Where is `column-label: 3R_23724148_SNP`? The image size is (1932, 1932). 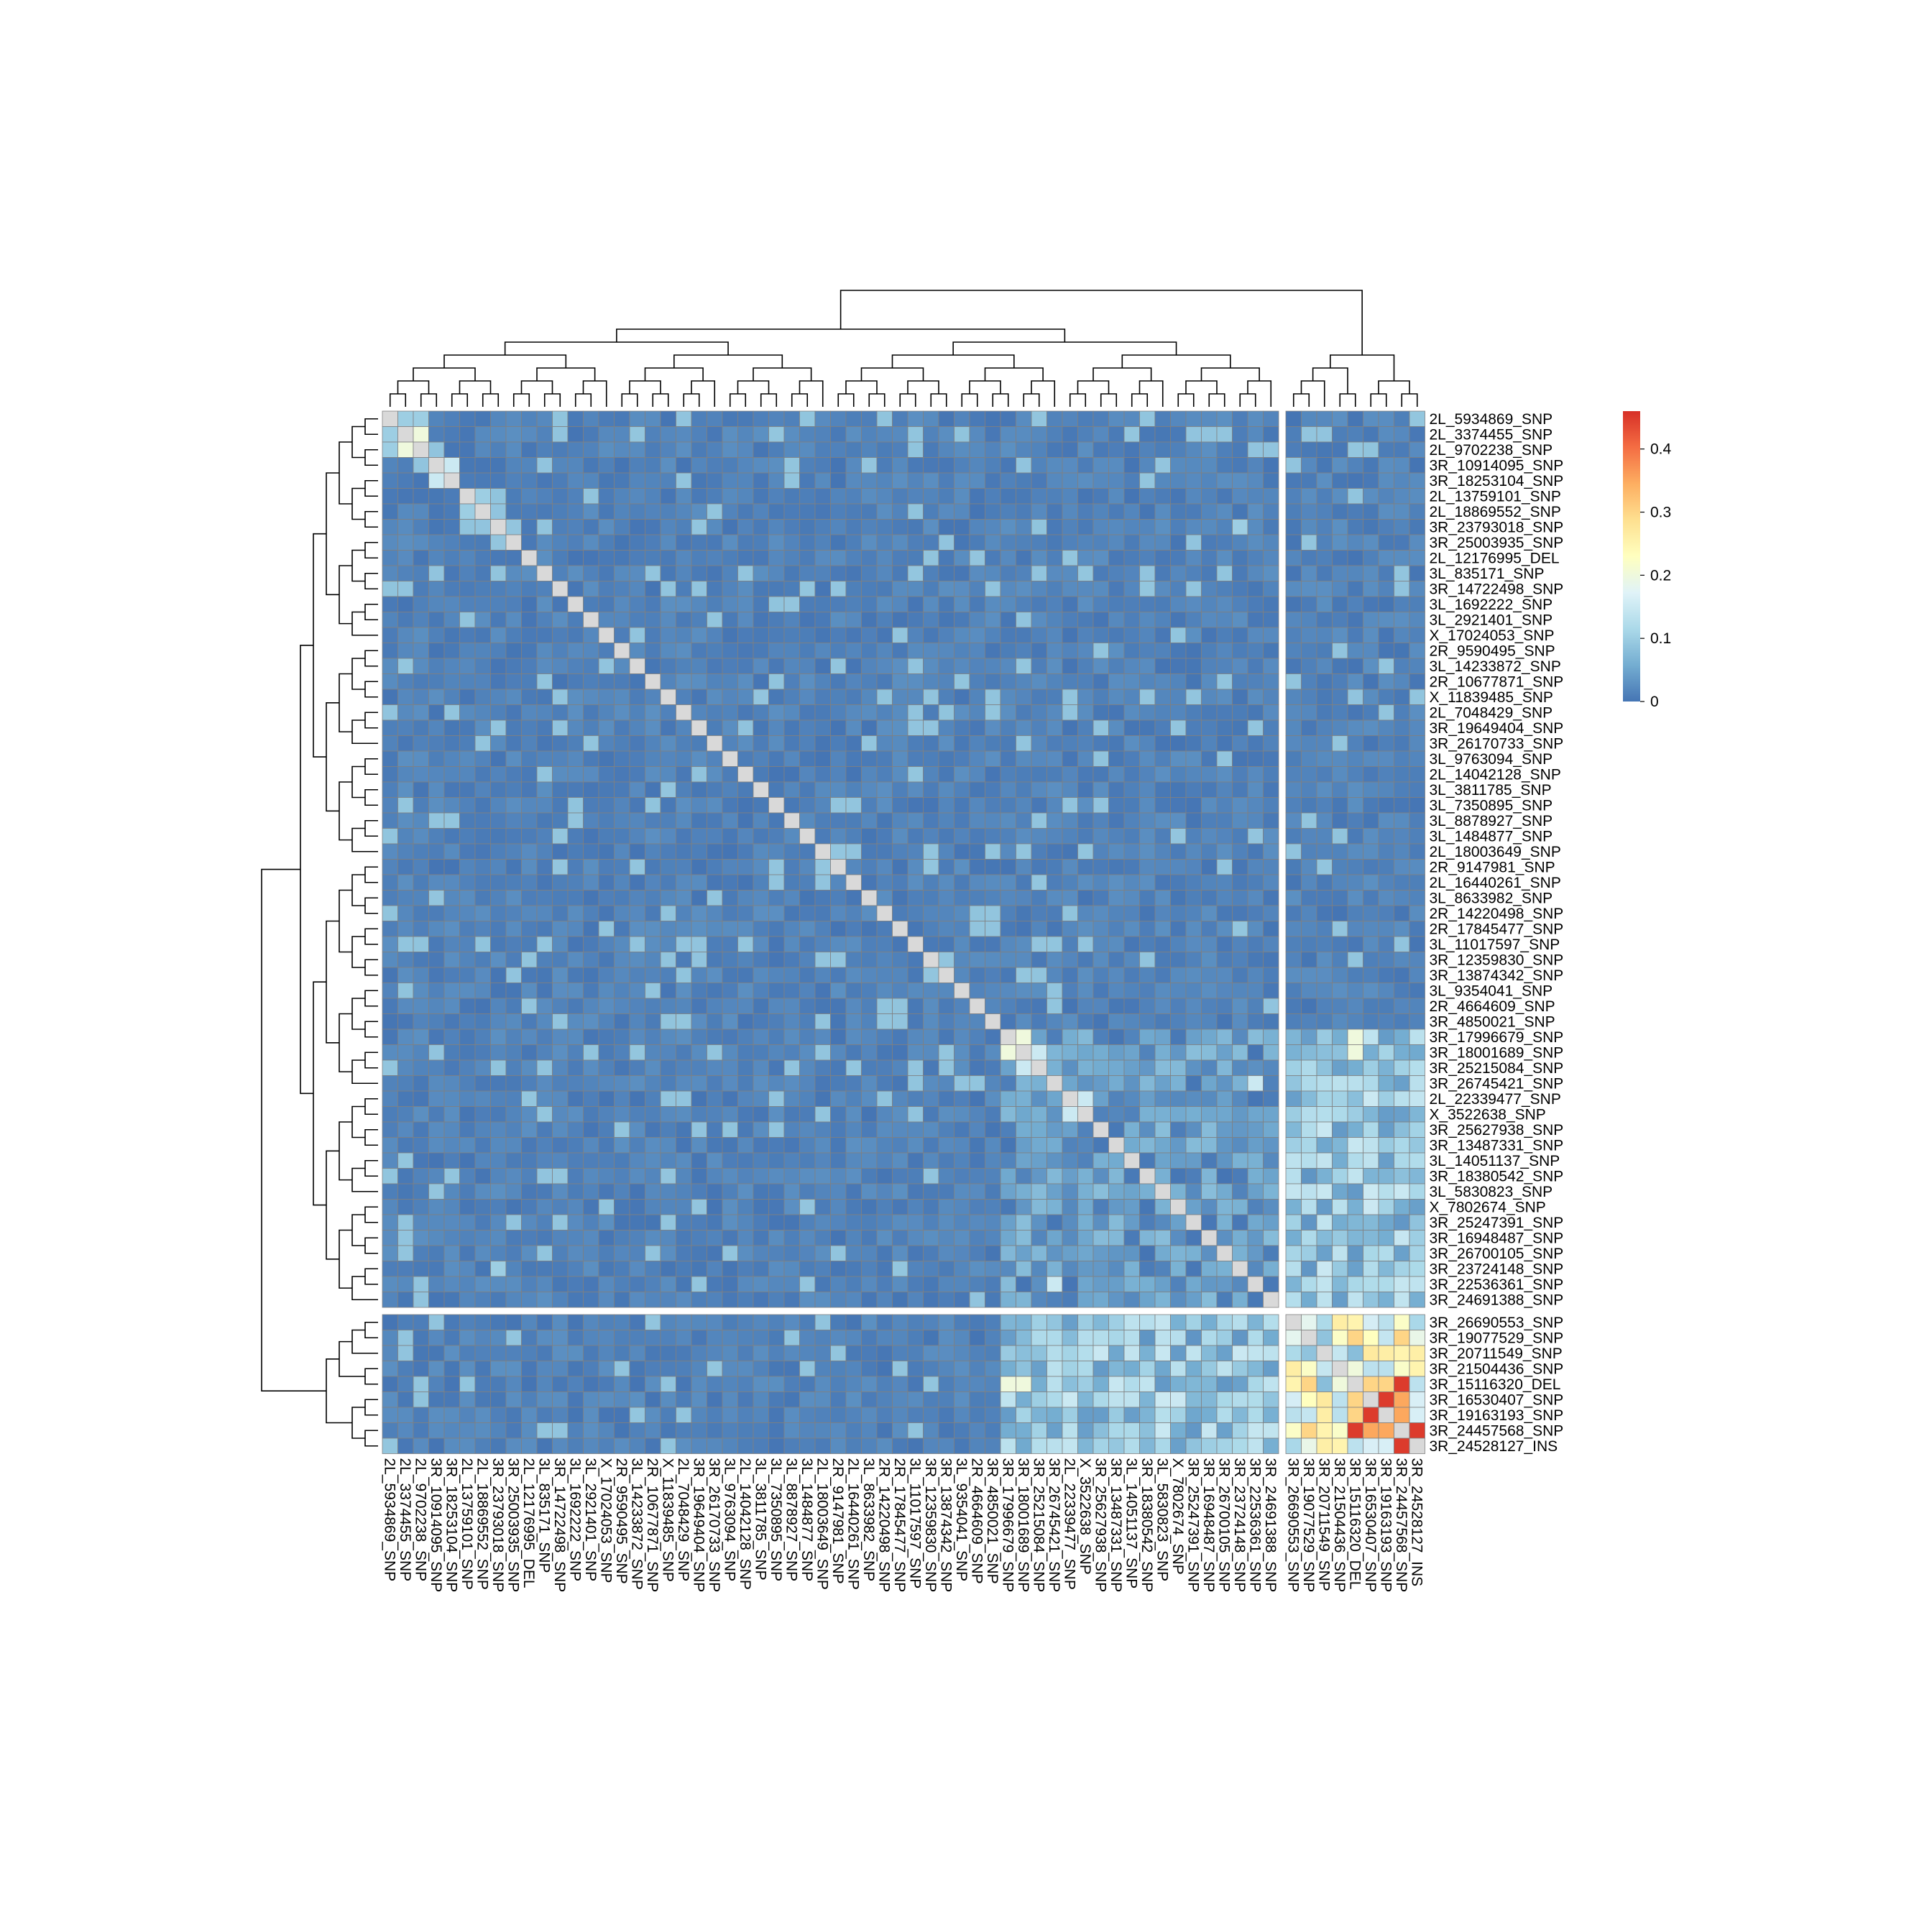 column-label: 3R_23724148_SNP is located at coordinates (1239, 1525).